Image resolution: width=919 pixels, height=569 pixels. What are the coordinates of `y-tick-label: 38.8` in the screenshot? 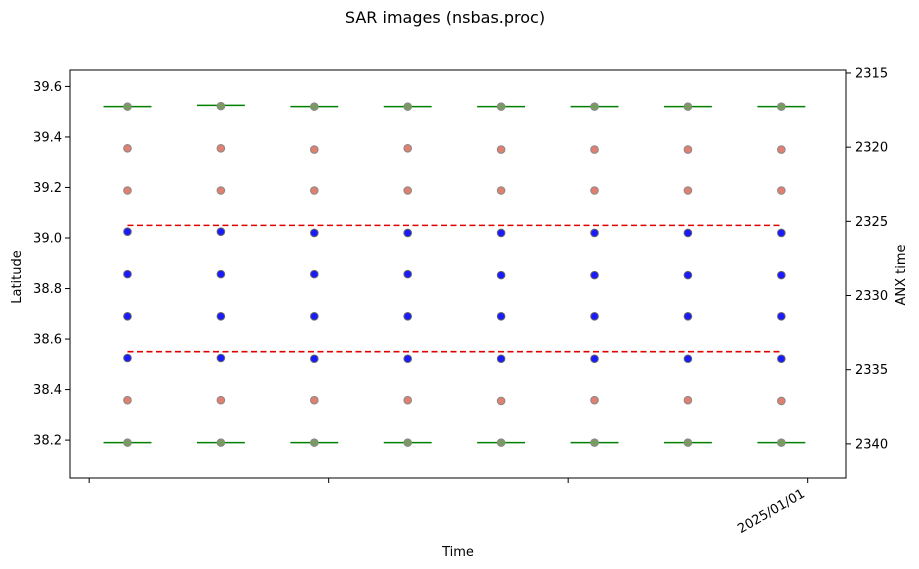 It's located at (47, 289).